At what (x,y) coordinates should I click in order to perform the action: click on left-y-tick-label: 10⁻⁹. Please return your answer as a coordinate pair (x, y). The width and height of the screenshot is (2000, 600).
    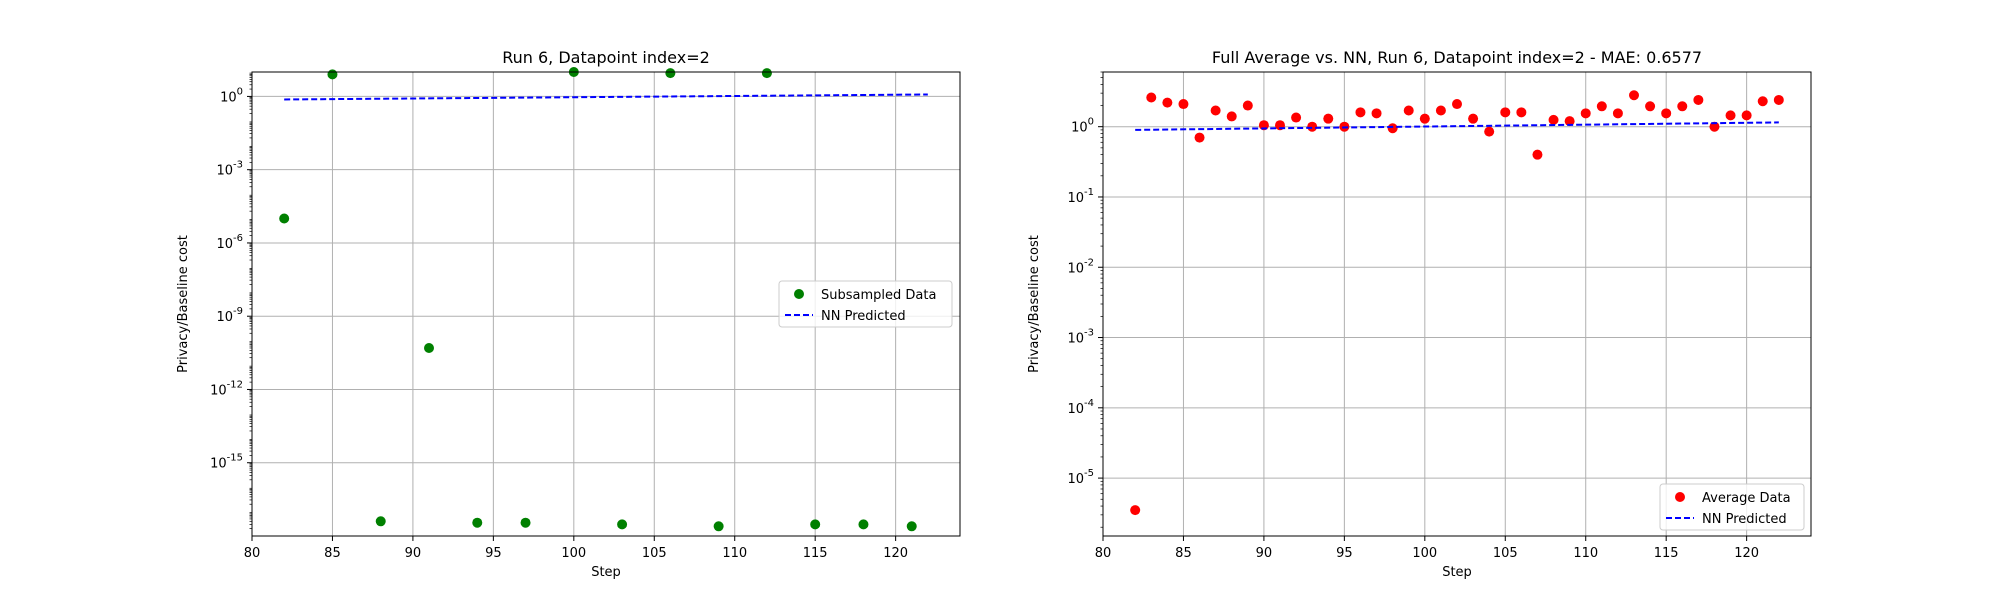
    Looking at the image, I should click on (229, 315).